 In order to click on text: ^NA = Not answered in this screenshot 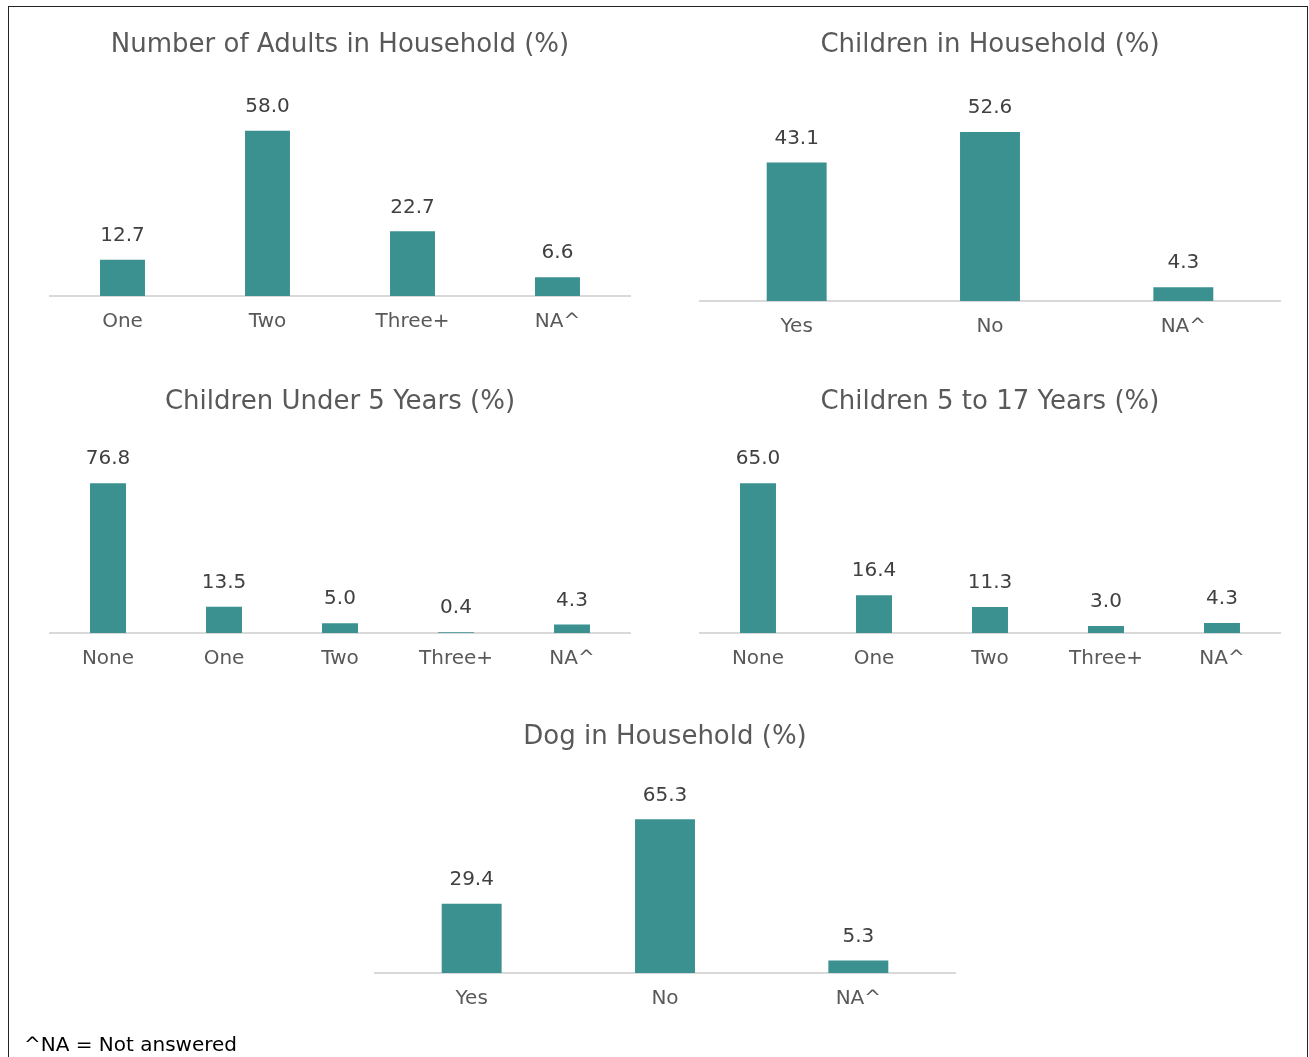, I will do `click(131, 1044)`.